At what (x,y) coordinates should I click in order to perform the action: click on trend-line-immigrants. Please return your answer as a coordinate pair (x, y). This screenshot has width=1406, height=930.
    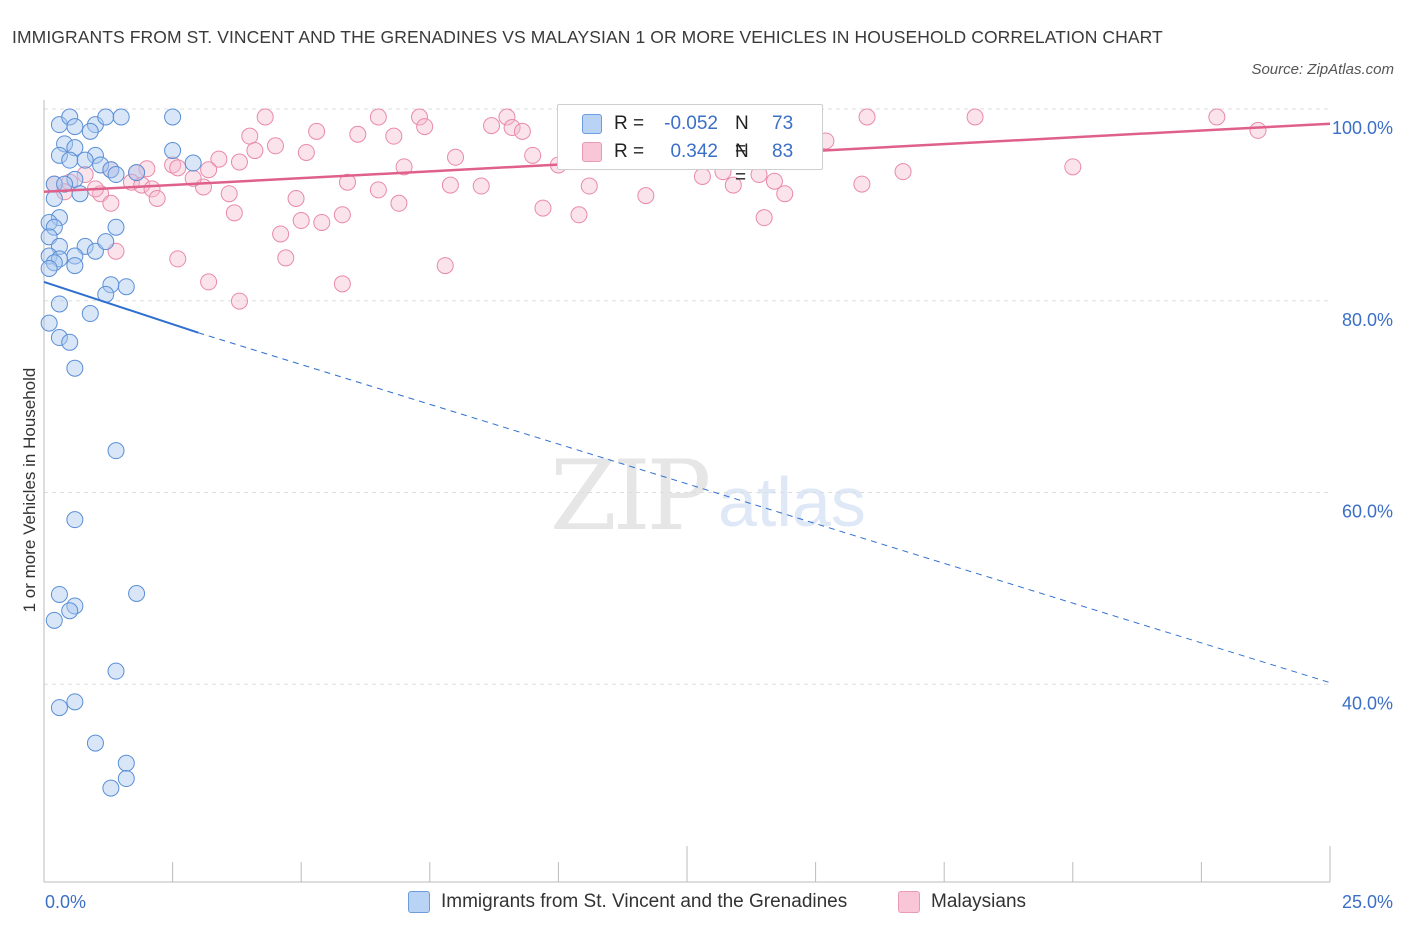
    Looking at the image, I should click on (121, 307).